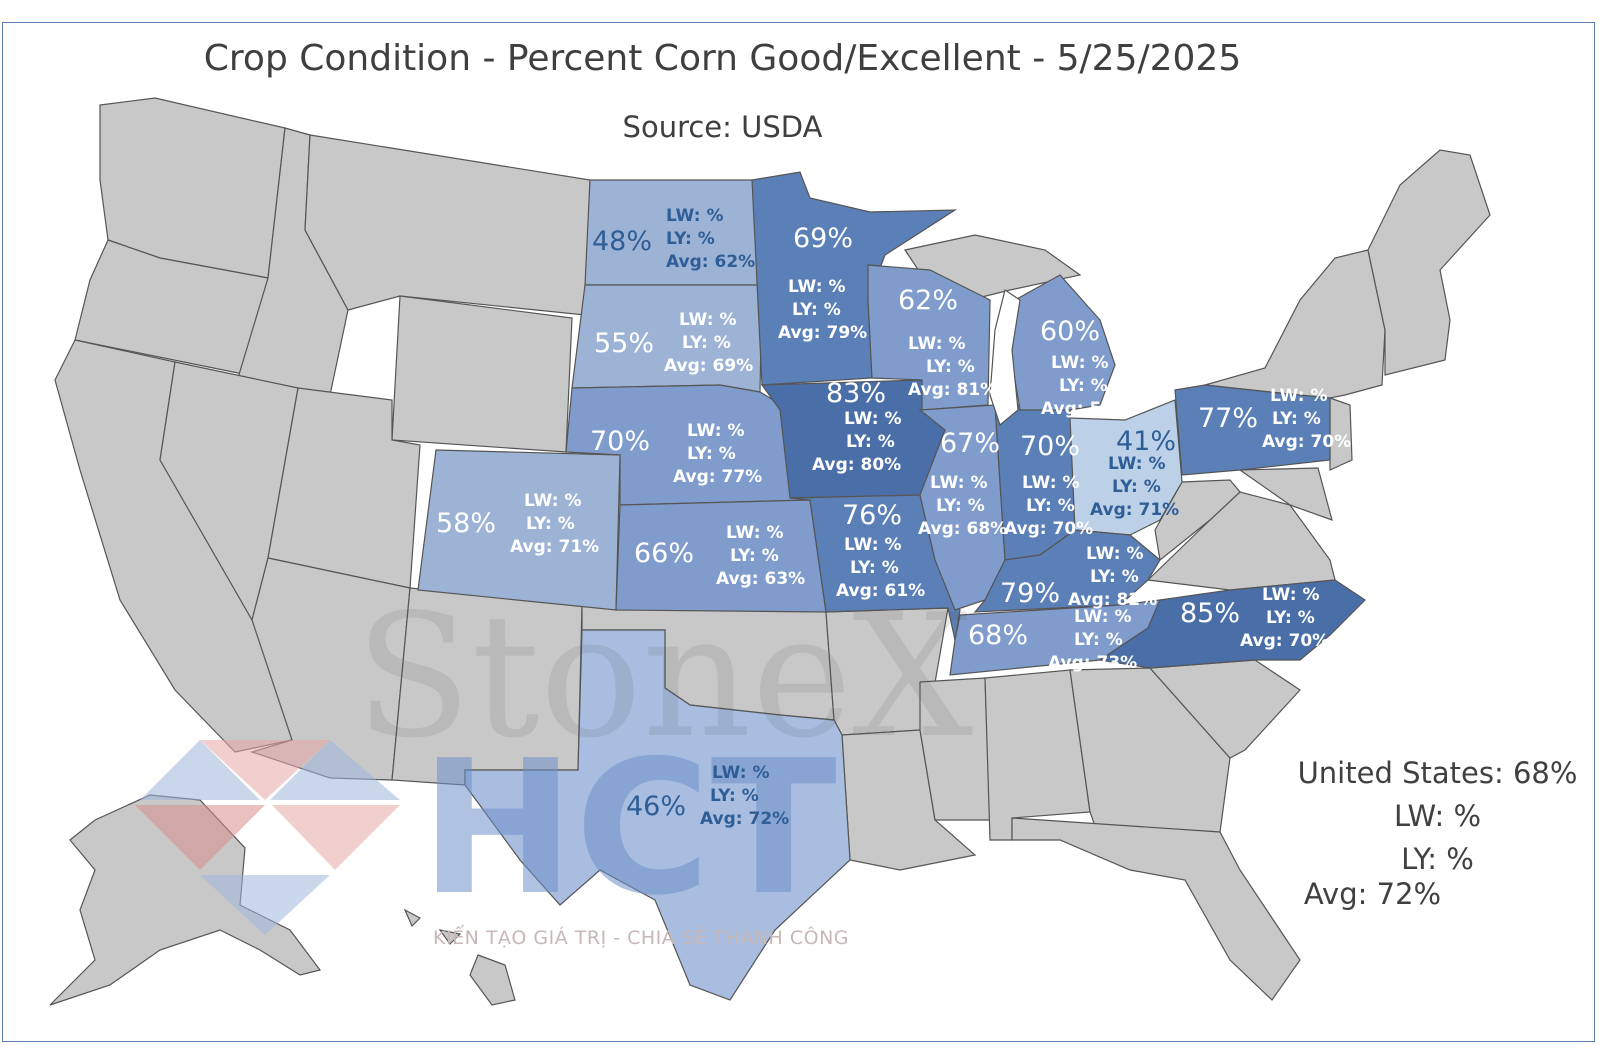 The height and width of the screenshot is (1045, 1600). Describe the element at coordinates (998, 635) in the screenshot. I see `label-tn-pct: 68%` at that location.